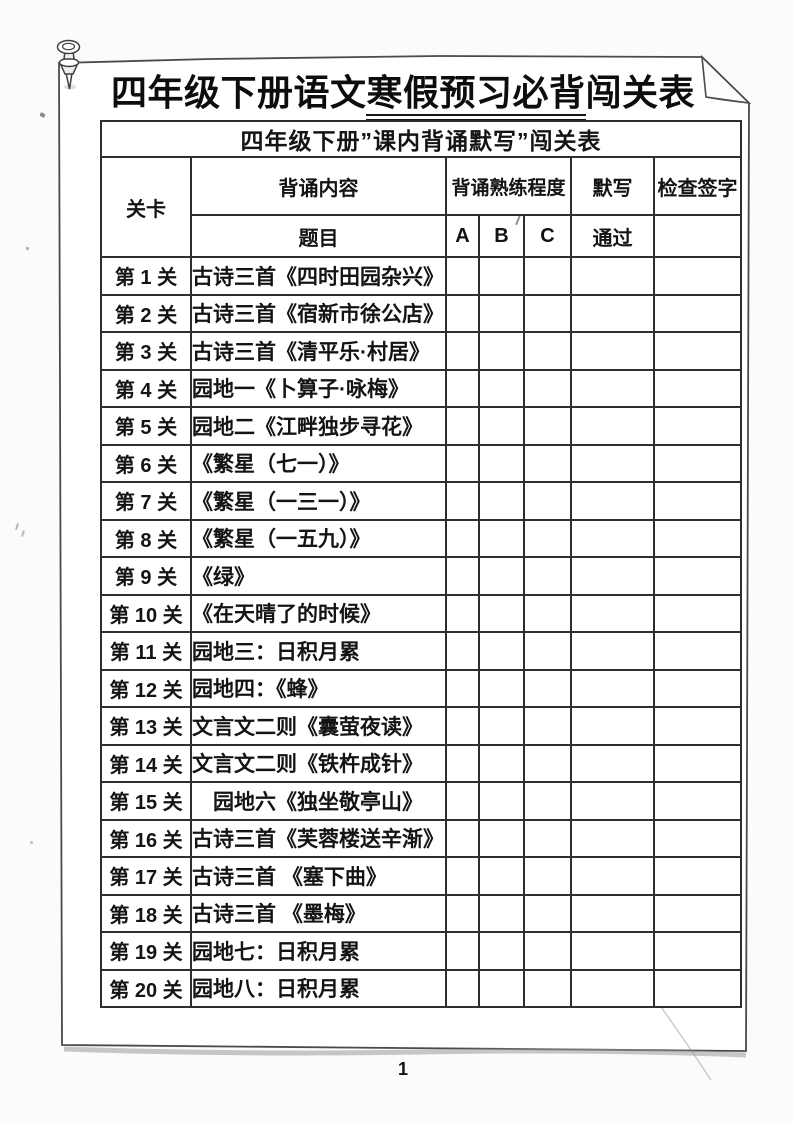 This screenshot has width=793, height=1122. I want to click on content-cell: 文言文二则《铁杵成针》, so click(318, 763).